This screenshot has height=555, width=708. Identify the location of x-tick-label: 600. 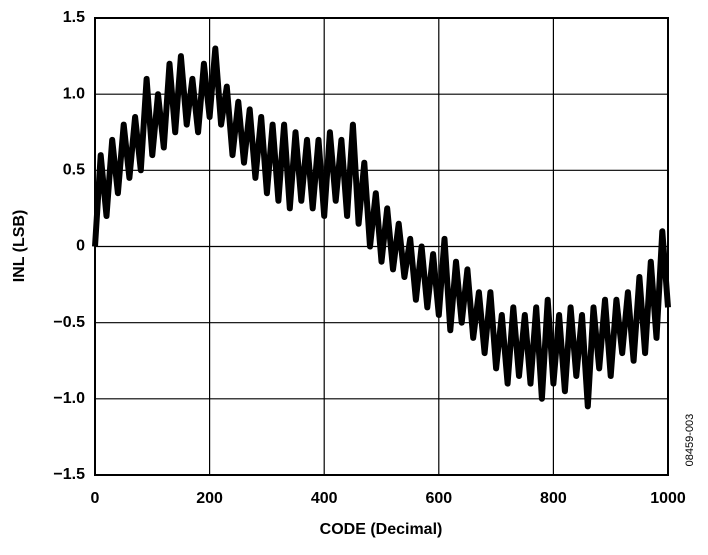
(438, 498).